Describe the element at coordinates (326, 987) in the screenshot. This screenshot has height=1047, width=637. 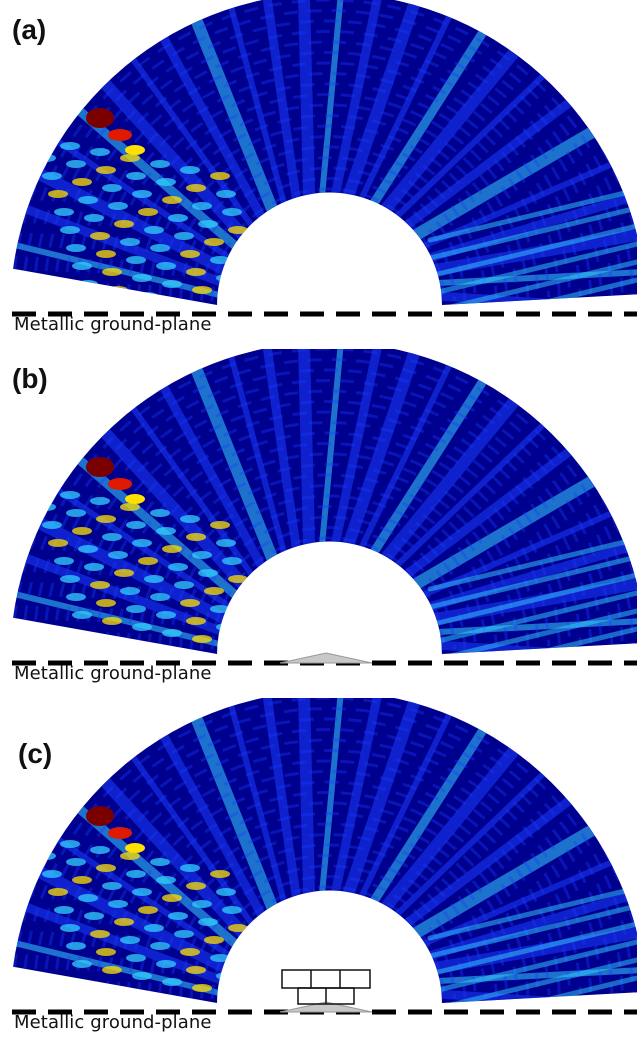
I see `scatterer-grid` at that location.